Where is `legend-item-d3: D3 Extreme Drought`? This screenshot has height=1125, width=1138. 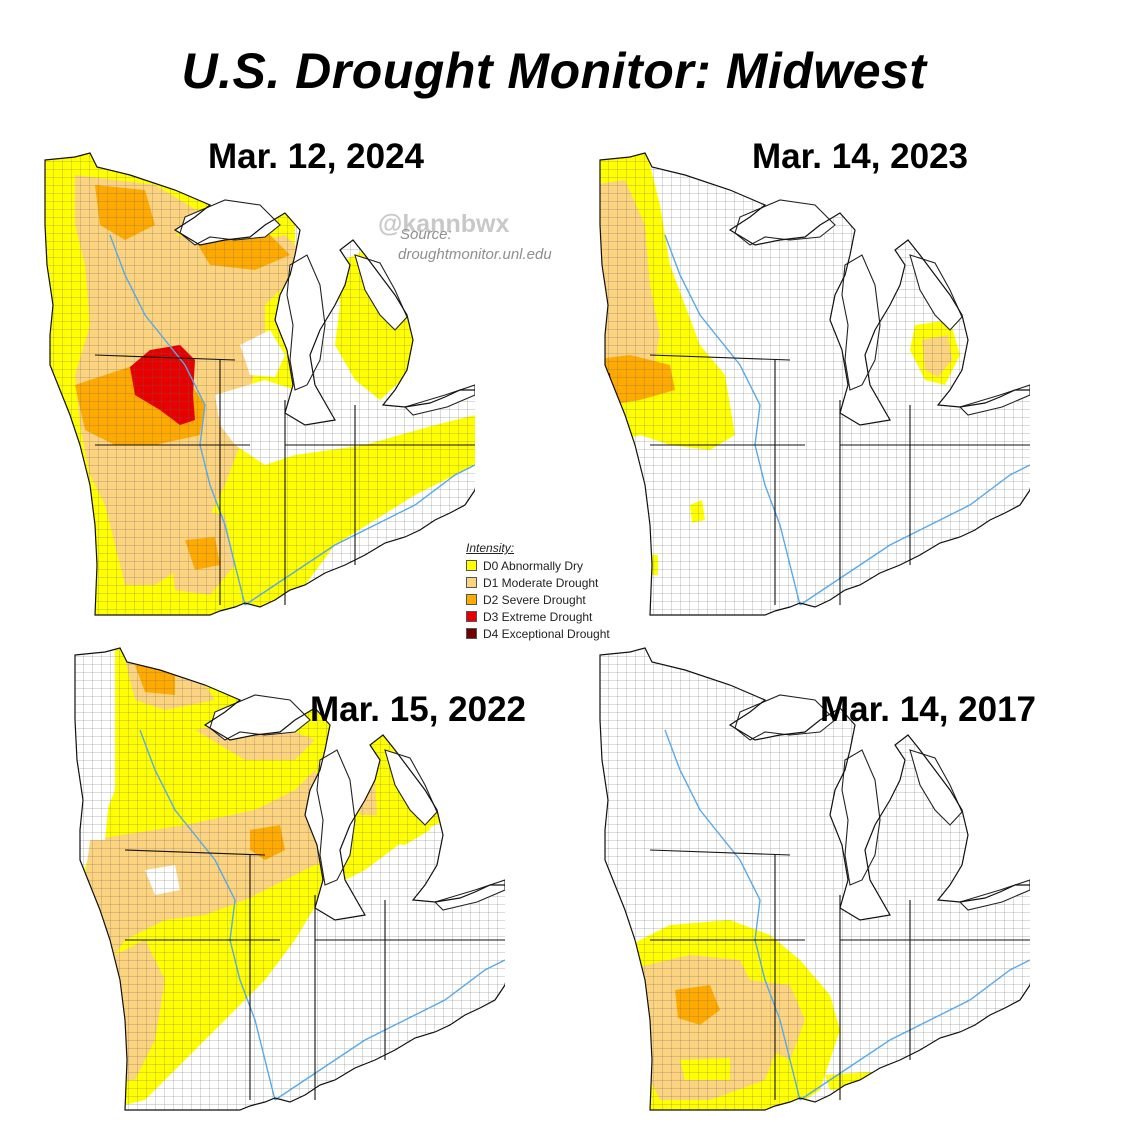 legend-item-d3: D3 Extreme Drought is located at coordinates (538, 616).